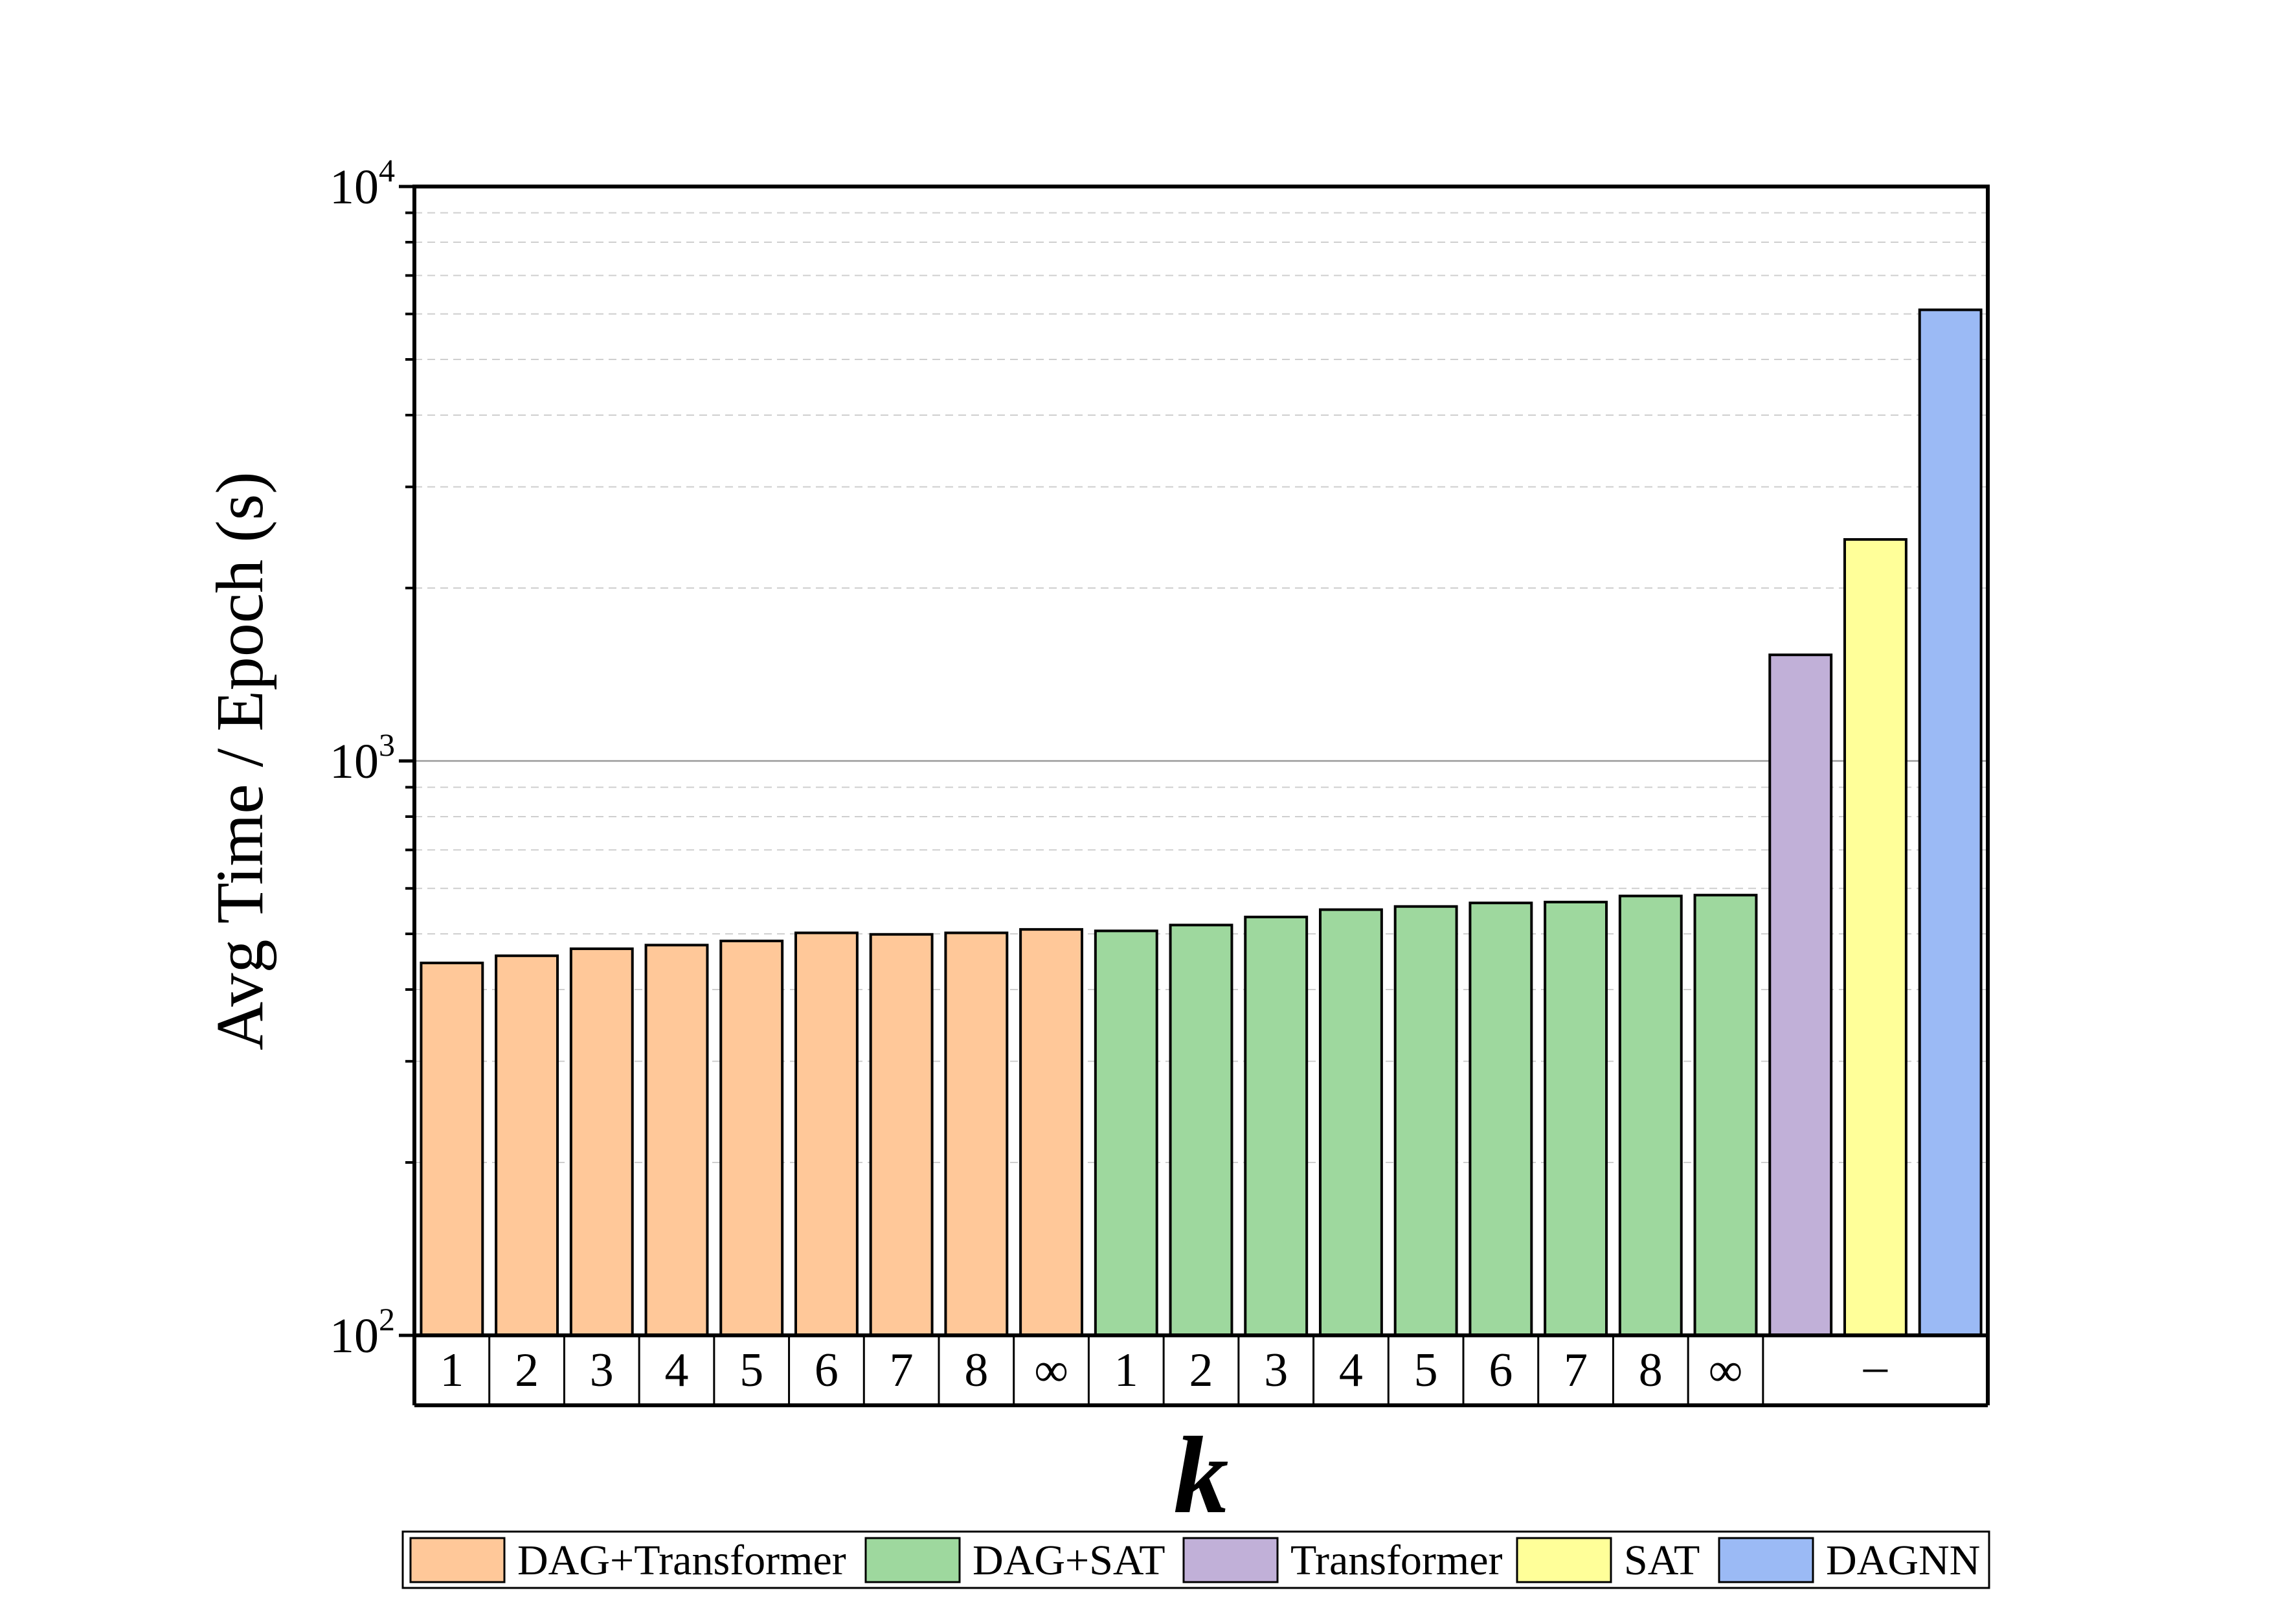 The width and height of the screenshot is (2296, 1597). I want to click on y-axis-ticks: 10² 10³ 10⁴, so click(372, 757).